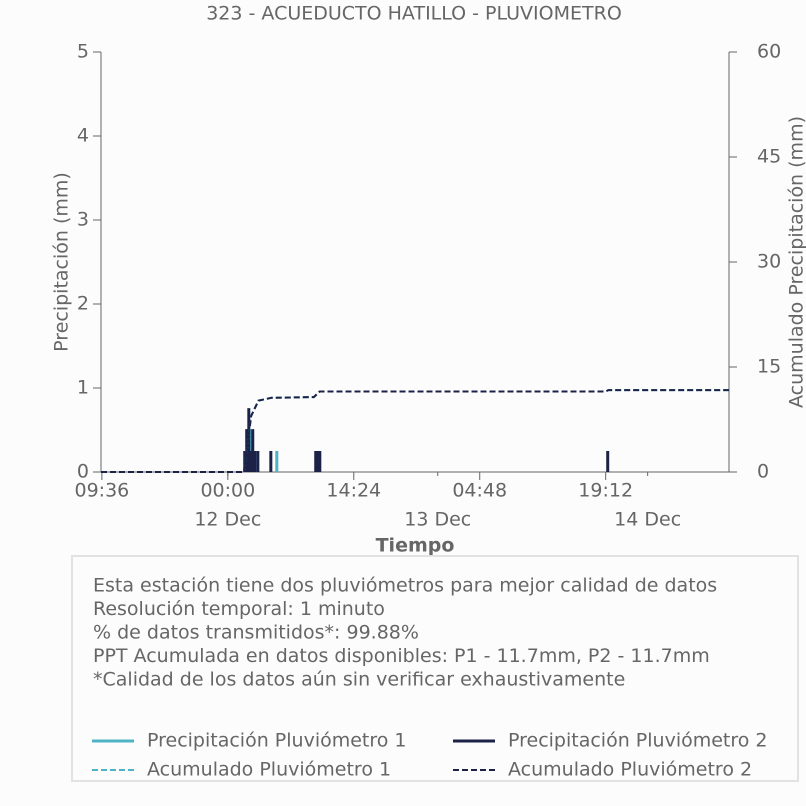  Describe the element at coordinates (647, 520) in the screenshot. I see `x-day-label: 14 Dec` at that location.